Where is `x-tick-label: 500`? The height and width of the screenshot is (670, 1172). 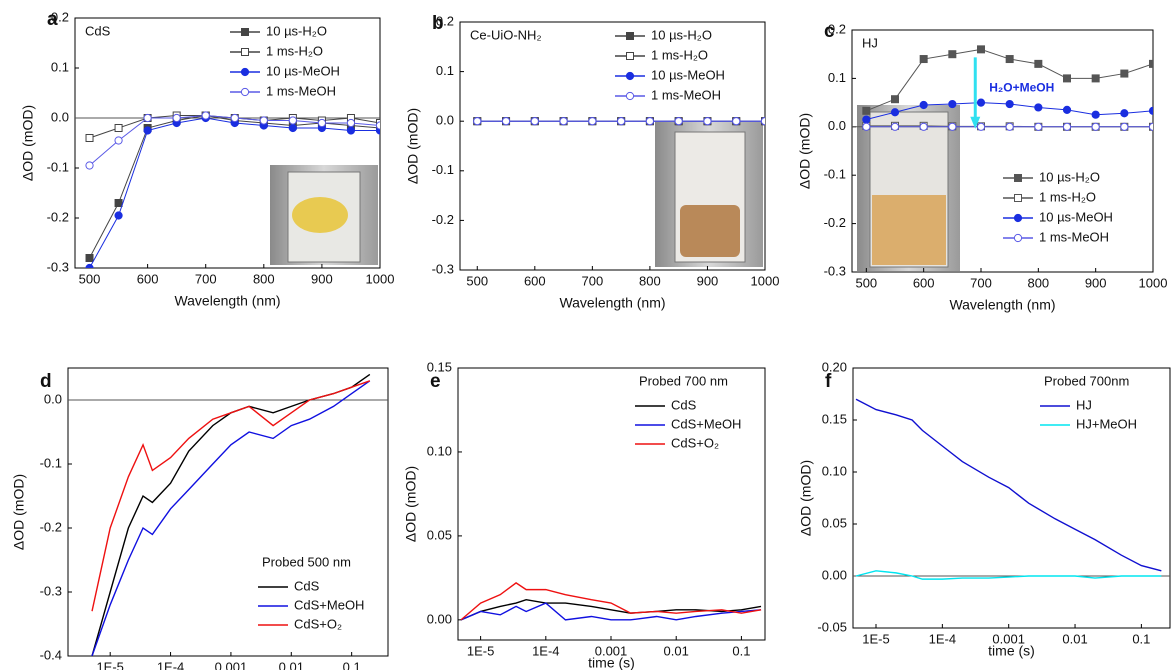 x-tick-label: 500 is located at coordinates (866, 282).